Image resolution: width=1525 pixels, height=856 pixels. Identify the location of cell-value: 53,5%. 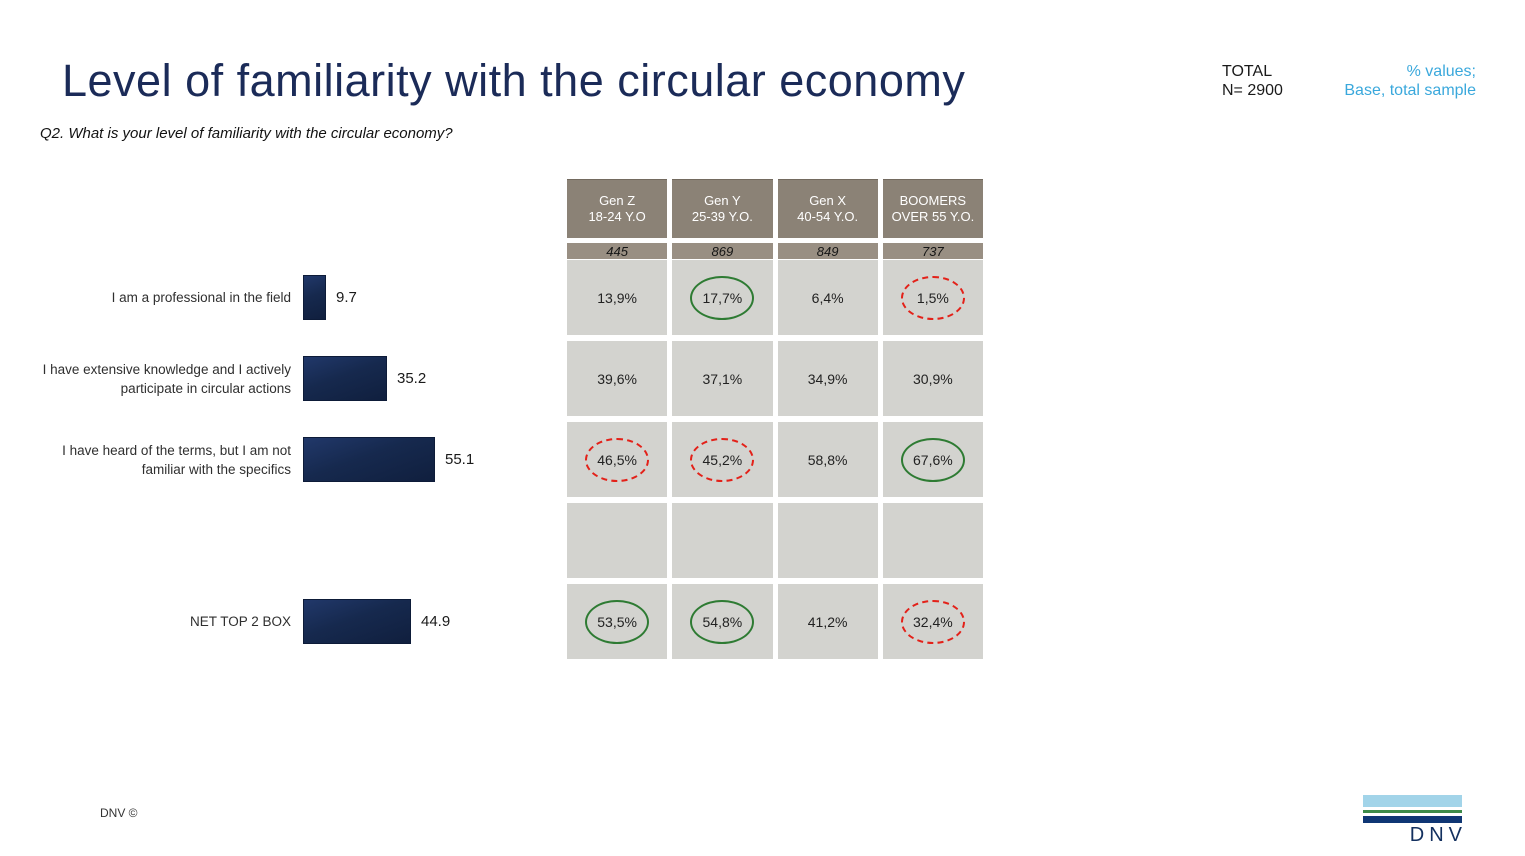
(617, 621).